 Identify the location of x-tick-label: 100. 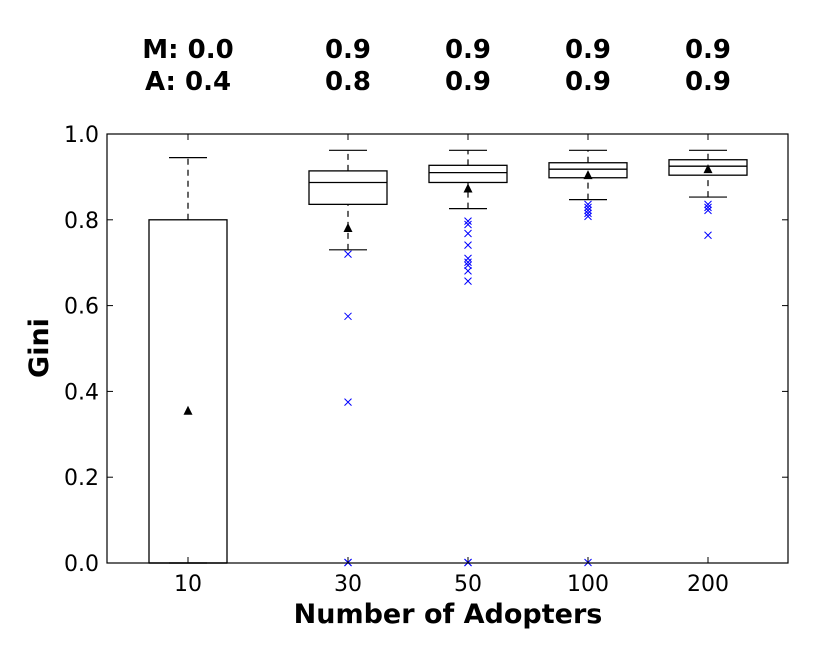
(588, 584).